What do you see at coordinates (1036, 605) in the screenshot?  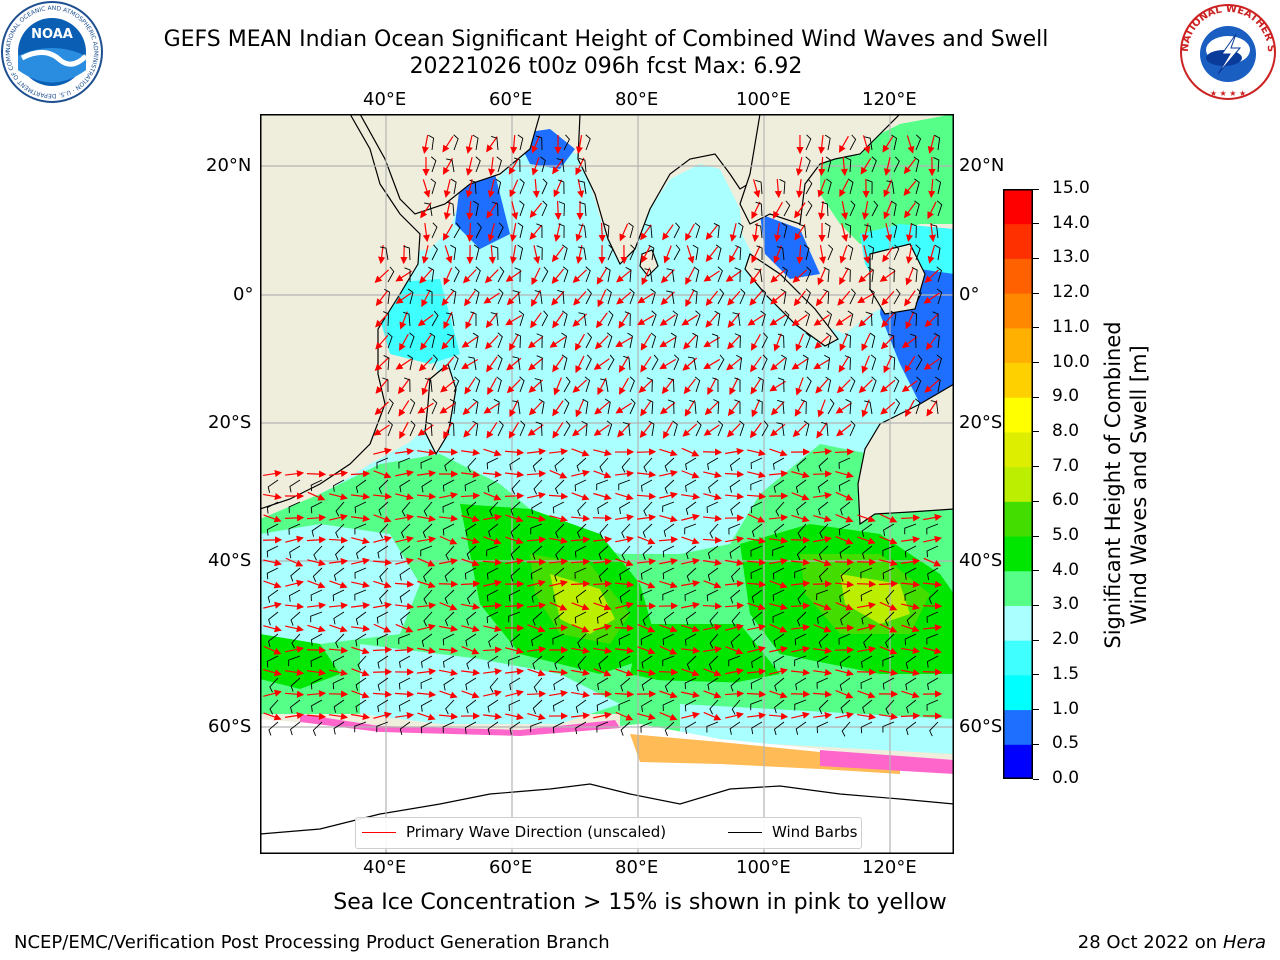 I see `colorbar-tick-mark` at bounding box center [1036, 605].